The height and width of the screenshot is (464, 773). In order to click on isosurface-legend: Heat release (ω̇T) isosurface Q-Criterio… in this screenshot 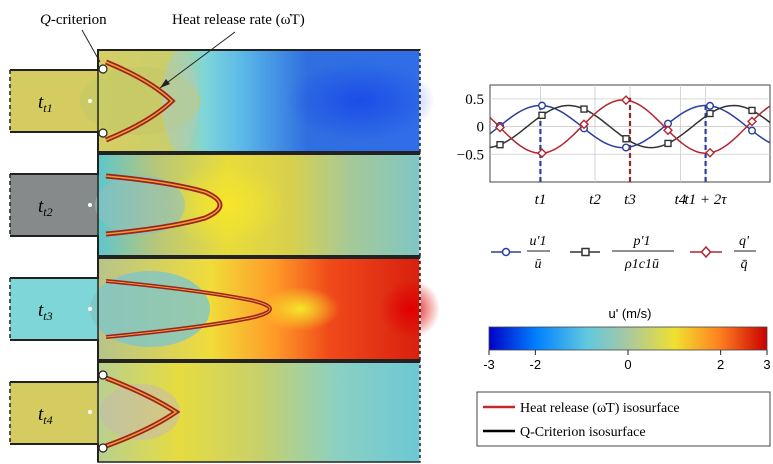, I will do `click(623, 419)`.